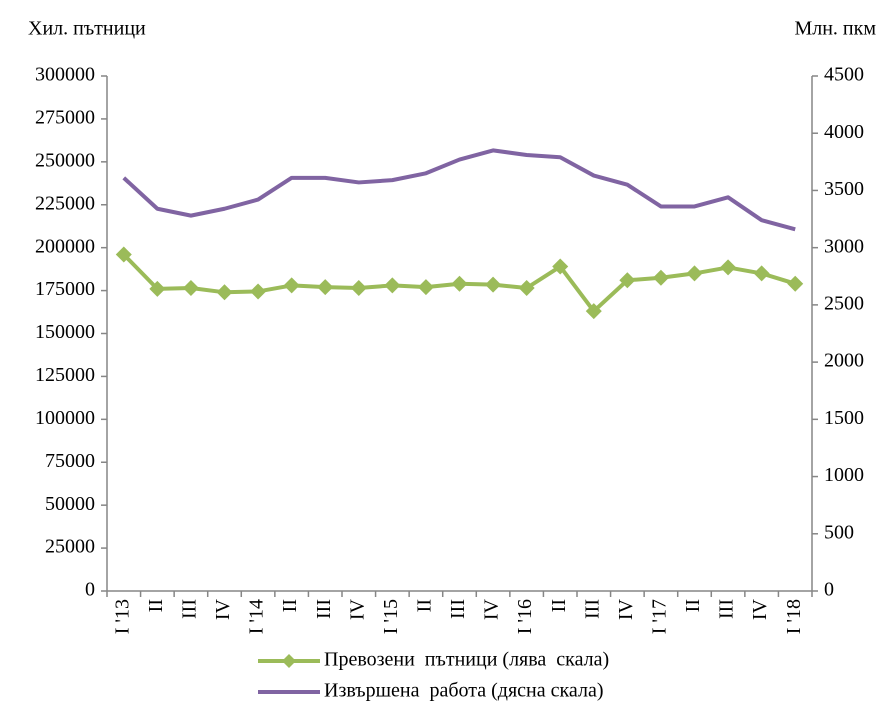 Image resolution: width=889 pixels, height=709 pixels. What do you see at coordinates (65, 332) in the screenshot?
I see `y-tick-label: 150000` at bounding box center [65, 332].